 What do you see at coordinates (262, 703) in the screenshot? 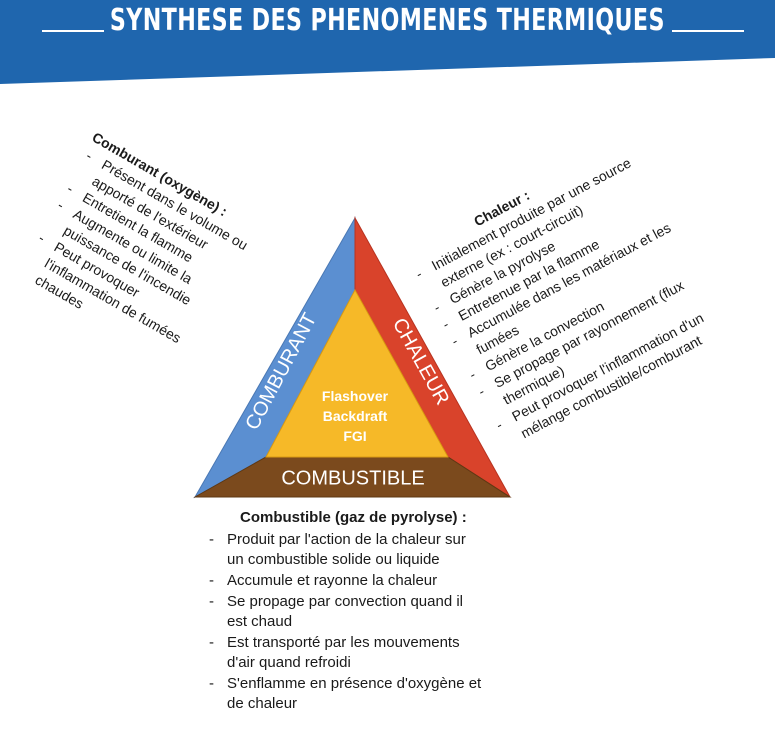
I see `list-item-line: de chaleur` at bounding box center [262, 703].